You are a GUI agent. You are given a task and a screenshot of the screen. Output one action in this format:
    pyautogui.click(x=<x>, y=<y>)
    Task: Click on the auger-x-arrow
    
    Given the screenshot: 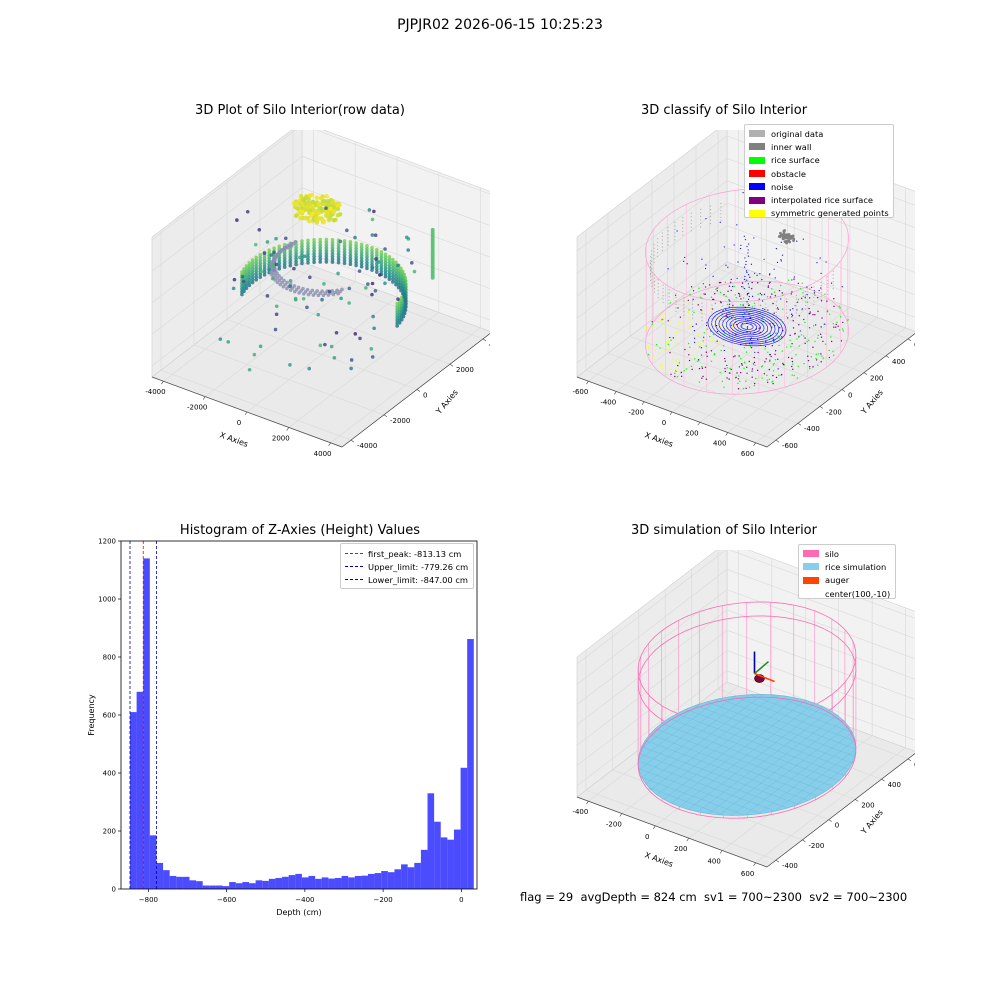 What is the action you would take?
    pyautogui.click(x=764, y=677)
    